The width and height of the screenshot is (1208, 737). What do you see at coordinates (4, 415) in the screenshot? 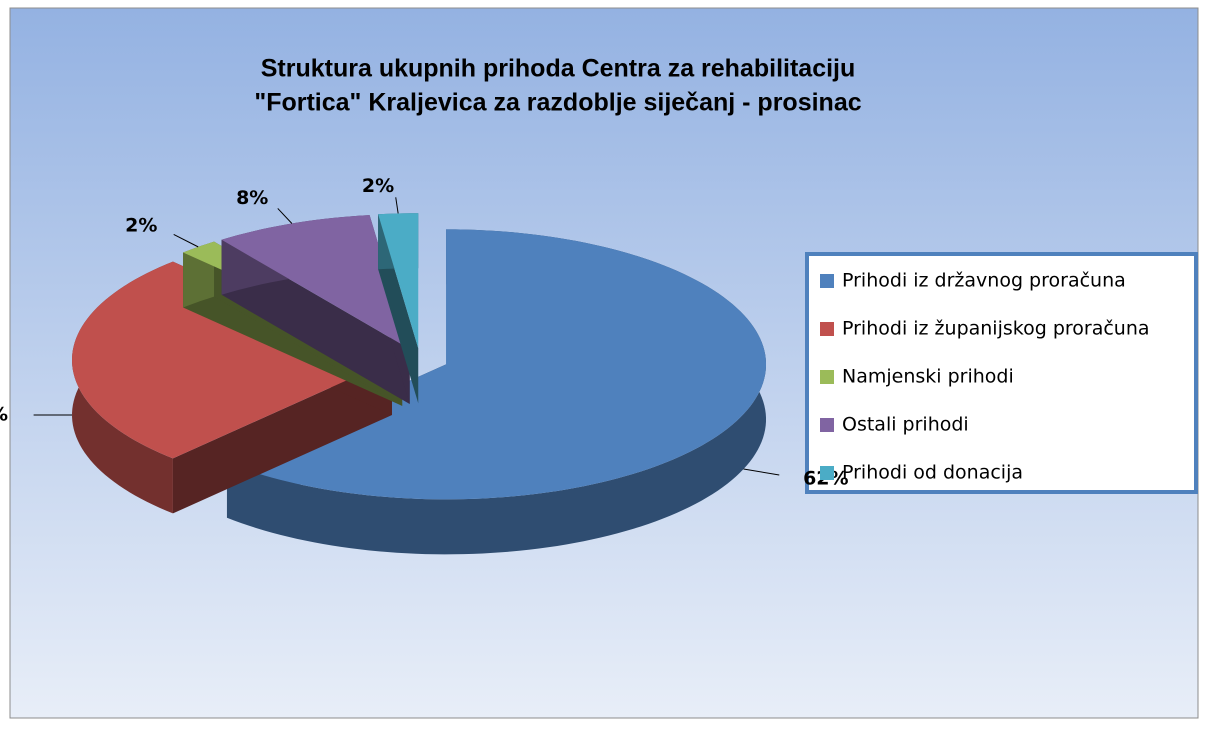
I see `data-label: 26%` at bounding box center [4, 415].